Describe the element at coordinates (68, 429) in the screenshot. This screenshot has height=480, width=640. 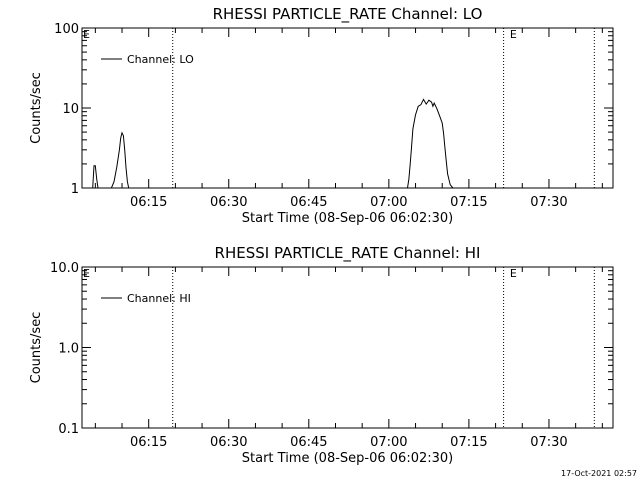
I see `y-tick-label: 0.1` at that location.